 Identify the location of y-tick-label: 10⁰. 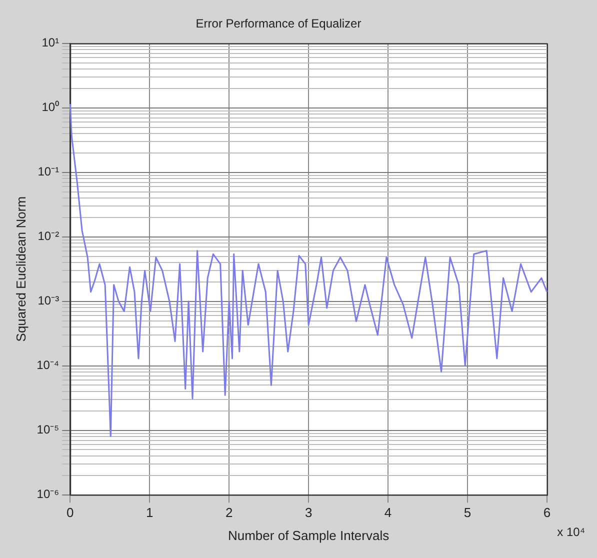
(51, 107).